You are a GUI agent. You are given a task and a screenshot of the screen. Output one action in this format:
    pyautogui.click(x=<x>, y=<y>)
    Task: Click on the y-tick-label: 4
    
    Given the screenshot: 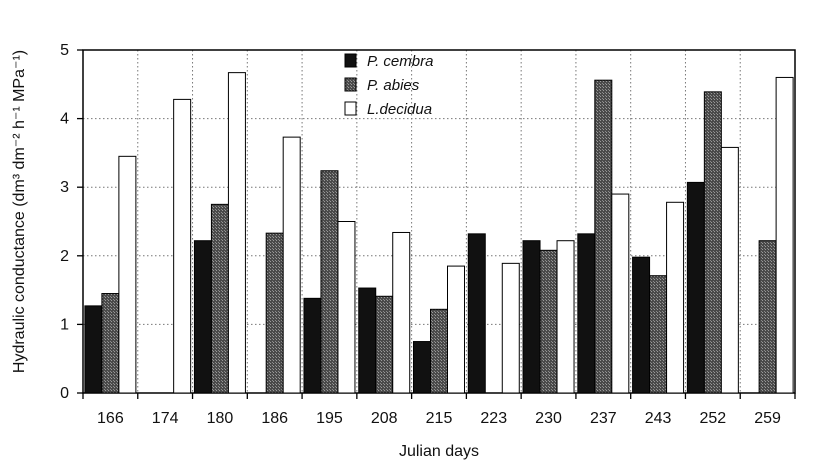 What is the action you would take?
    pyautogui.click(x=64, y=119)
    